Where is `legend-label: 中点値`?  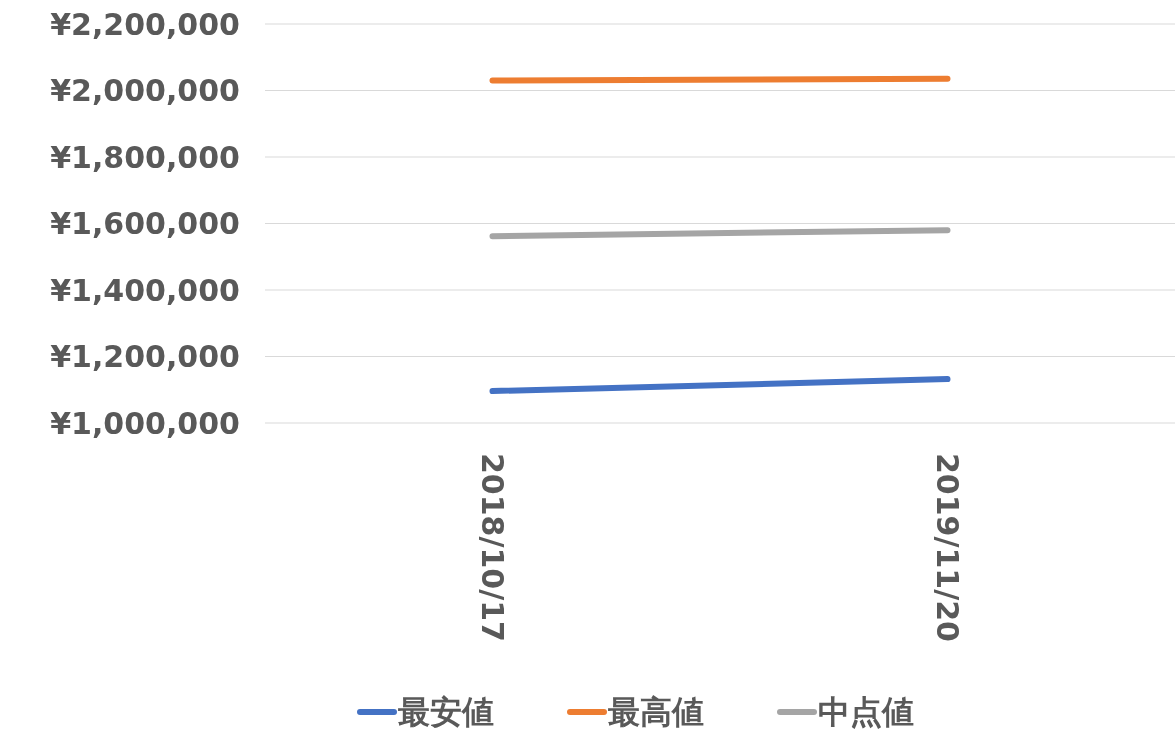 legend-label: 中点値 is located at coordinates (866, 712).